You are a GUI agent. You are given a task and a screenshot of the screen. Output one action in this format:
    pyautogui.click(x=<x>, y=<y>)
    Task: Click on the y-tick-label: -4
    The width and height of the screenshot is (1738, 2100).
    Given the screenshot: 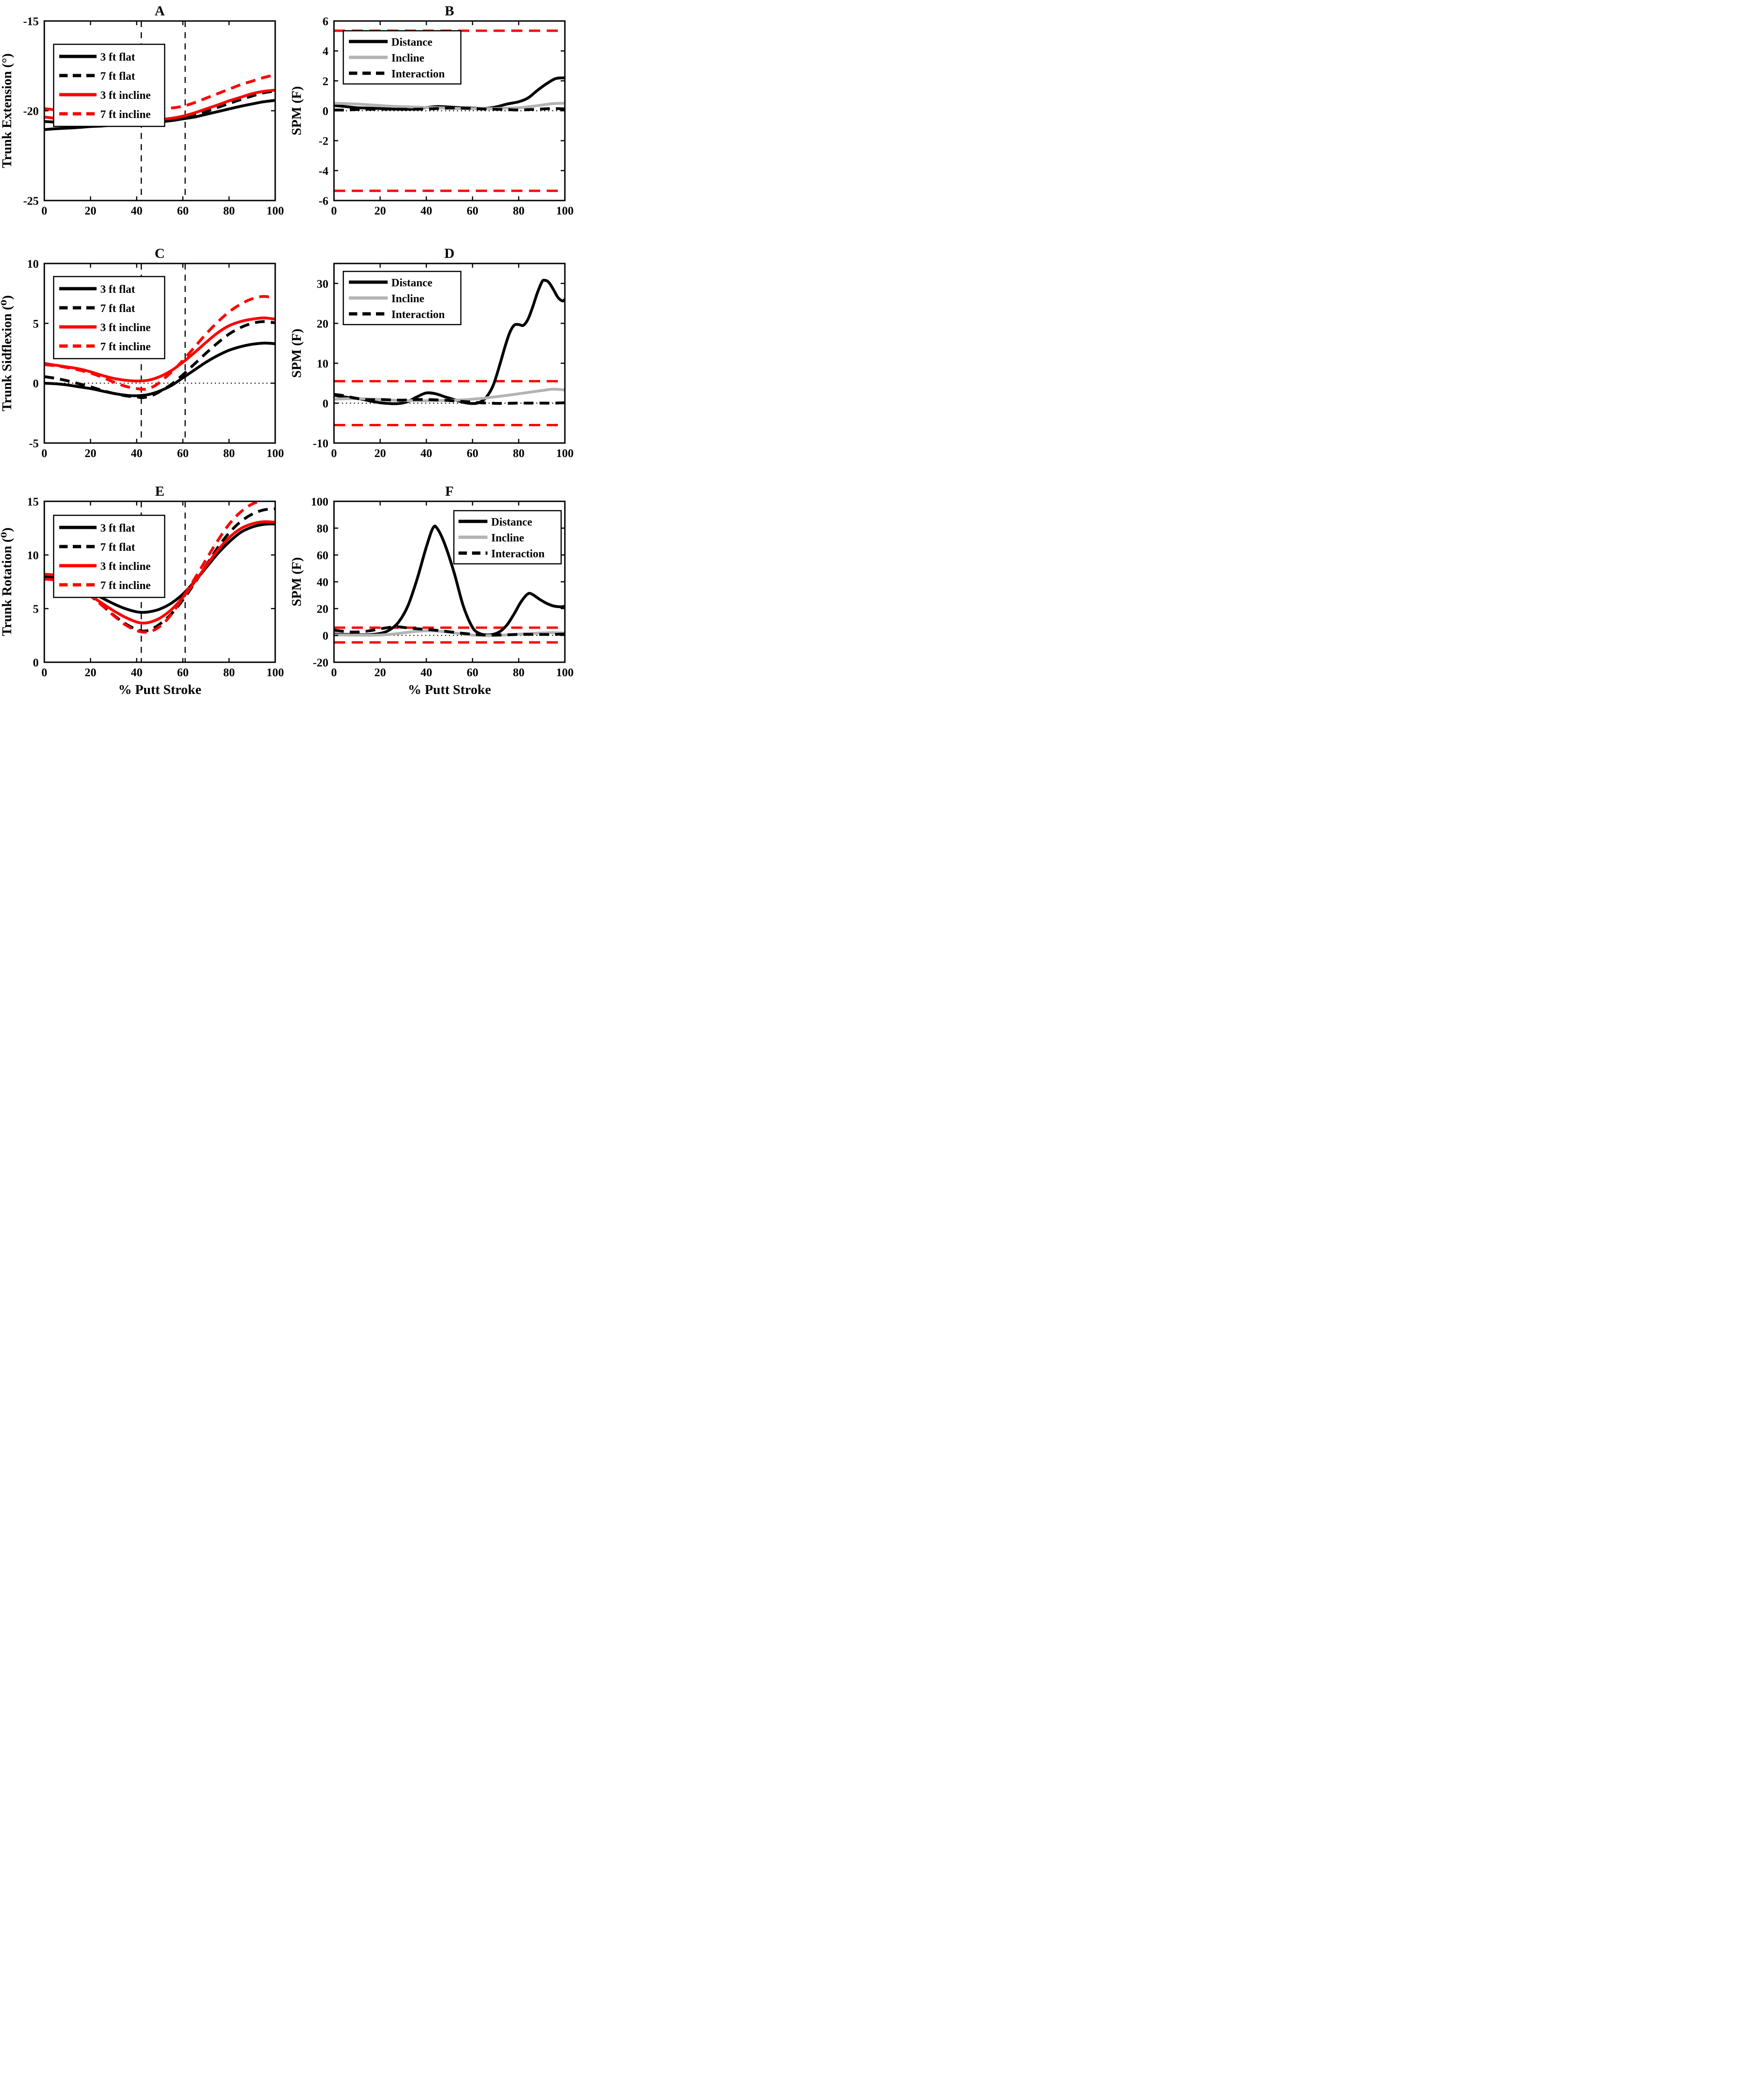 What is the action you would take?
    pyautogui.click(x=323, y=171)
    